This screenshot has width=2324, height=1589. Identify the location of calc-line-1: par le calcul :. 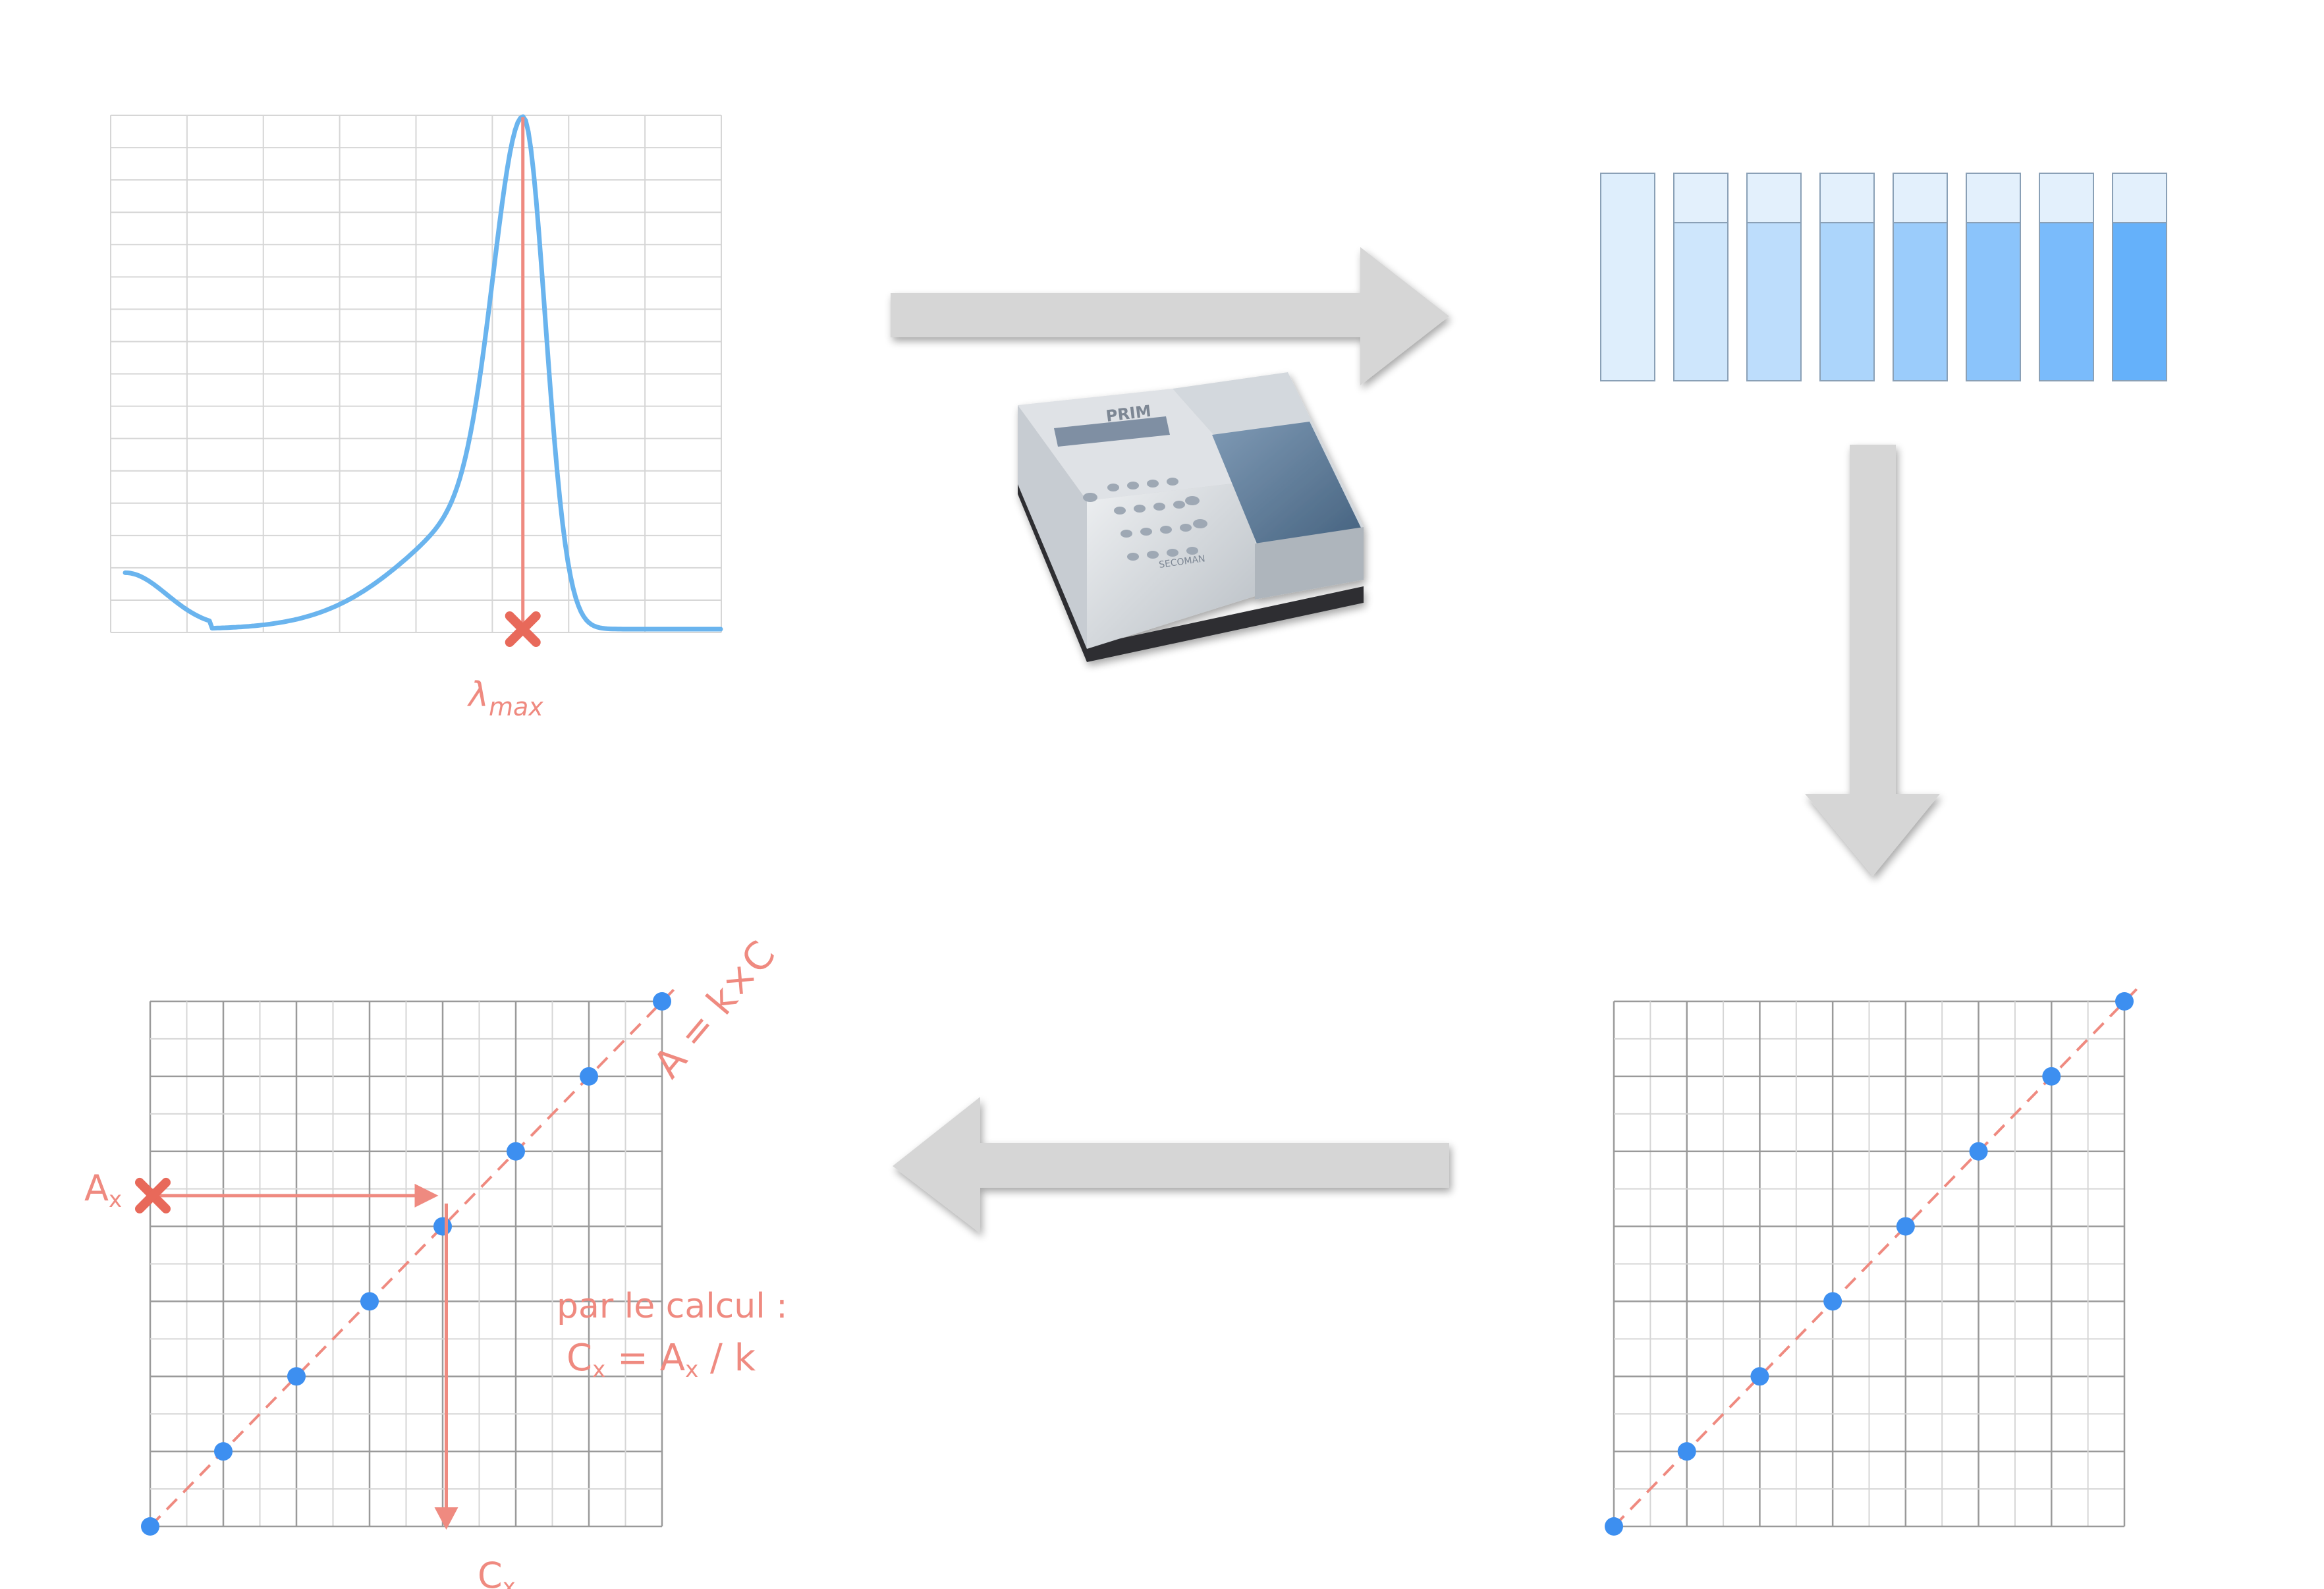
(672, 1306).